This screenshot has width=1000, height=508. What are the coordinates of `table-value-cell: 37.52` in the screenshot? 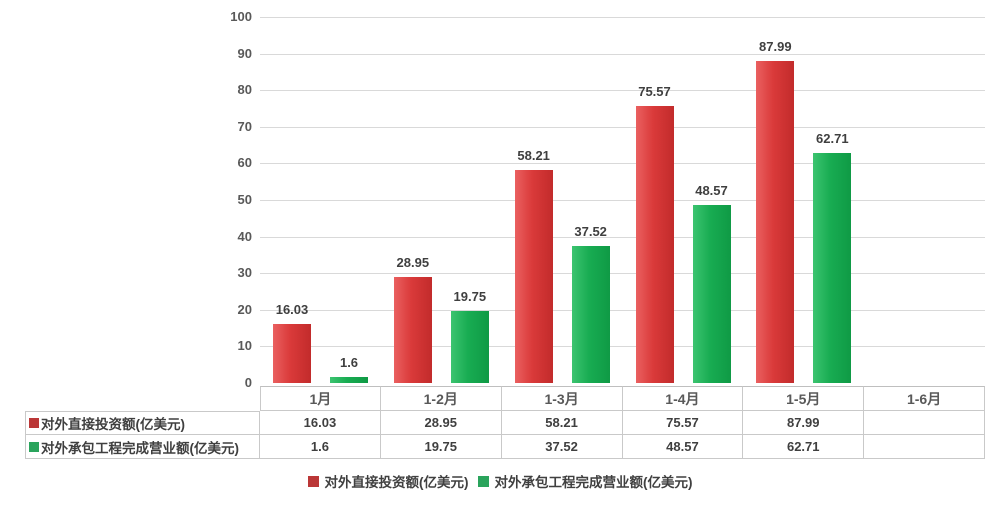 It's located at (562, 447).